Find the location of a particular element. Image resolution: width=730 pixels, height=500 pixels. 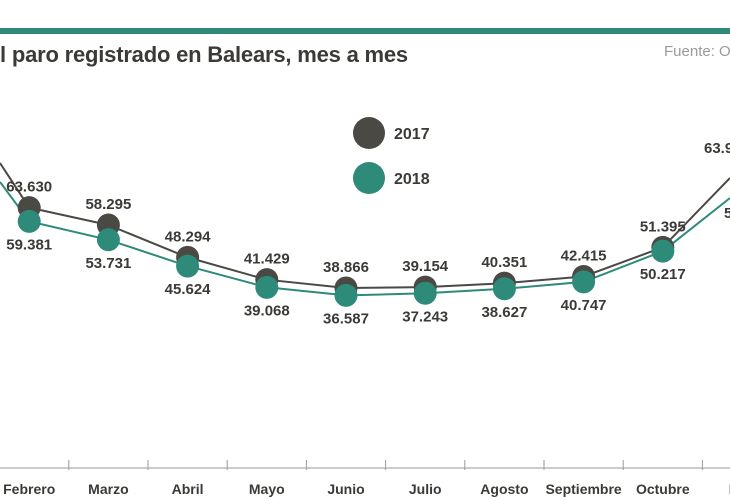

x-tick-label: Septiembre is located at coordinates (583, 489).